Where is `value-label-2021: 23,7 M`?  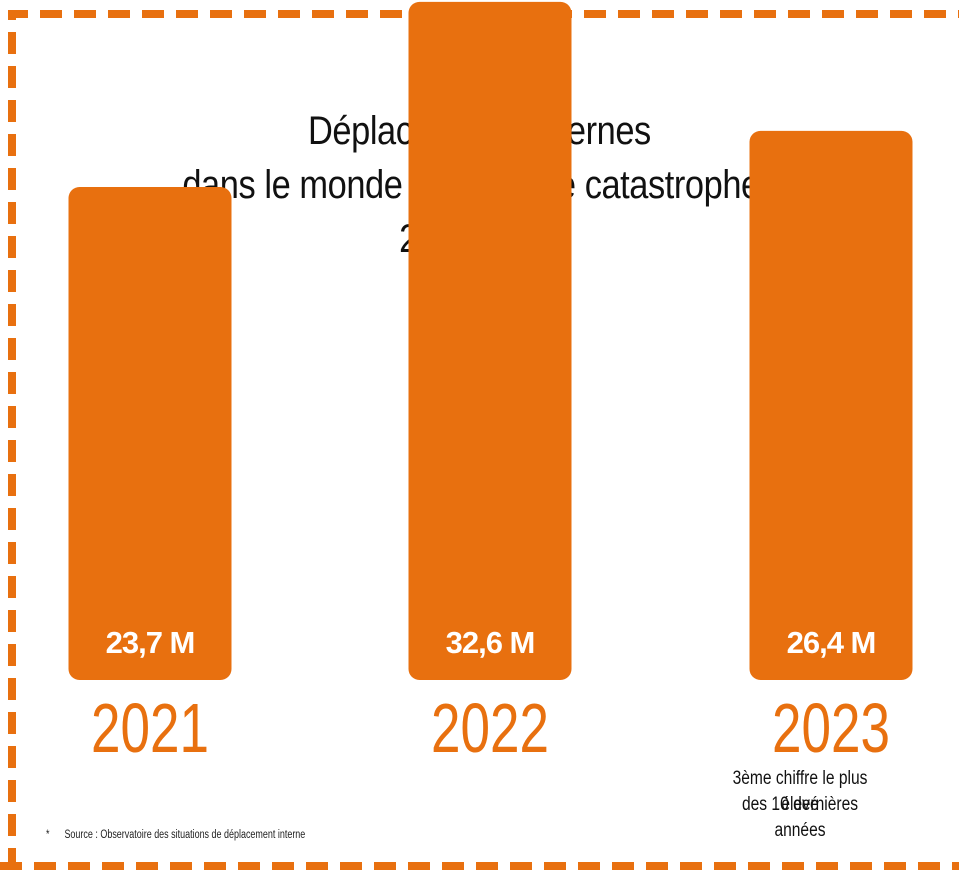
value-label-2021: 23,7 M is located at coordinates (150, 642).